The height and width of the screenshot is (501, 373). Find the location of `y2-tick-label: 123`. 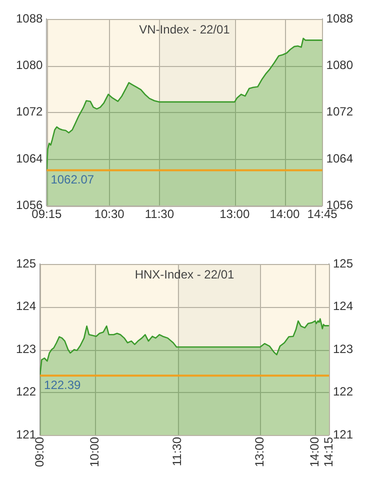

y2-tick-label: 123 is located at coordinates (343, 349).